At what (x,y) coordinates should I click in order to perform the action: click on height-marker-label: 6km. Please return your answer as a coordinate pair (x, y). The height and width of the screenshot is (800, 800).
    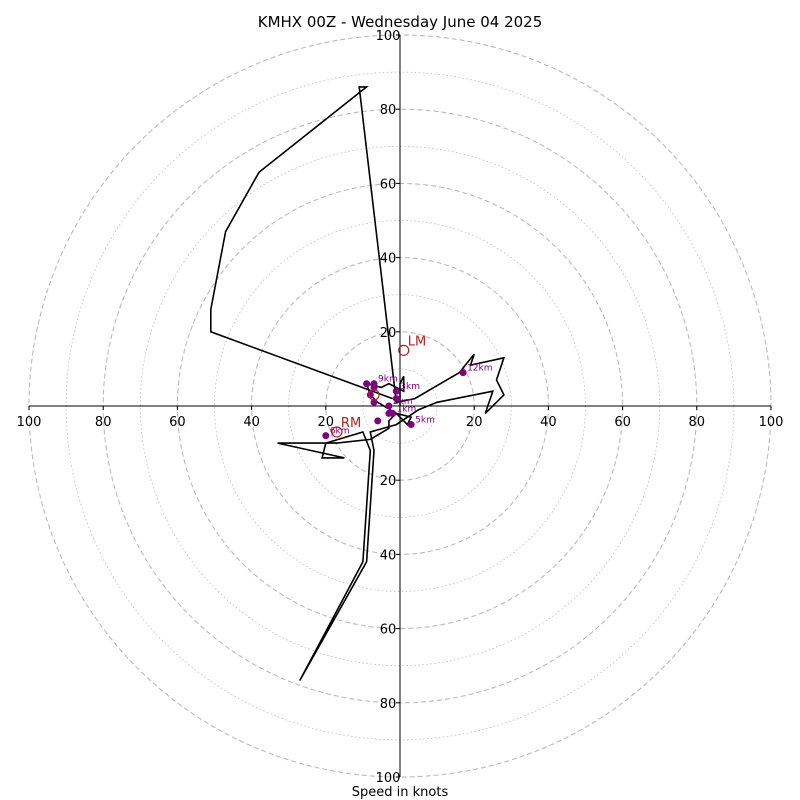
    Looking at the image, I should click on (340, 432).